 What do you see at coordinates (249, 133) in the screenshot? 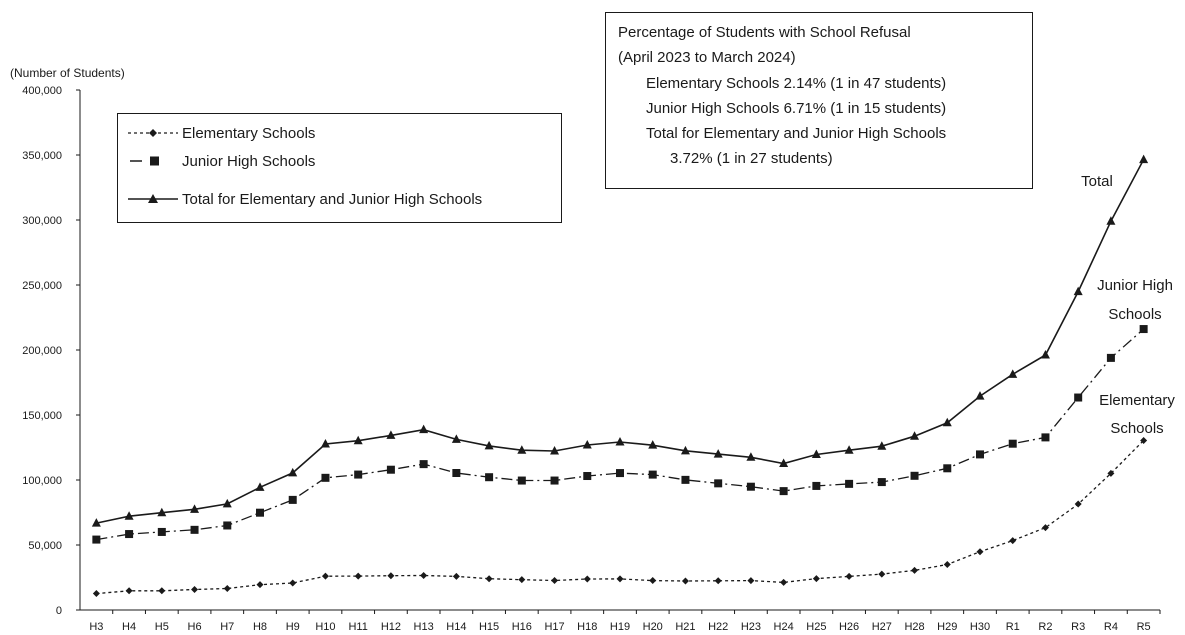
I see `legend-label-elementary: Elementary Schools` at bounding box center [249, 133].